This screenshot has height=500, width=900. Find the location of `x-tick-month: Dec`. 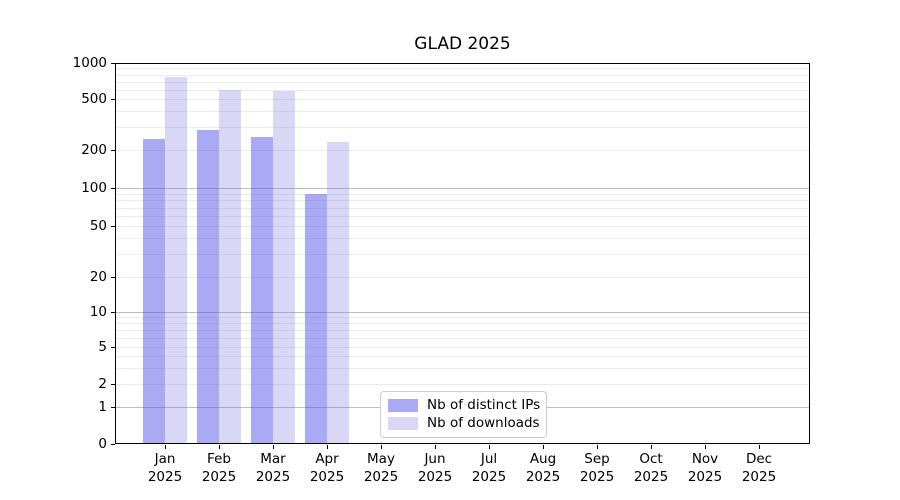

x-tick-month: Dec is located at coordinates (759, 459).